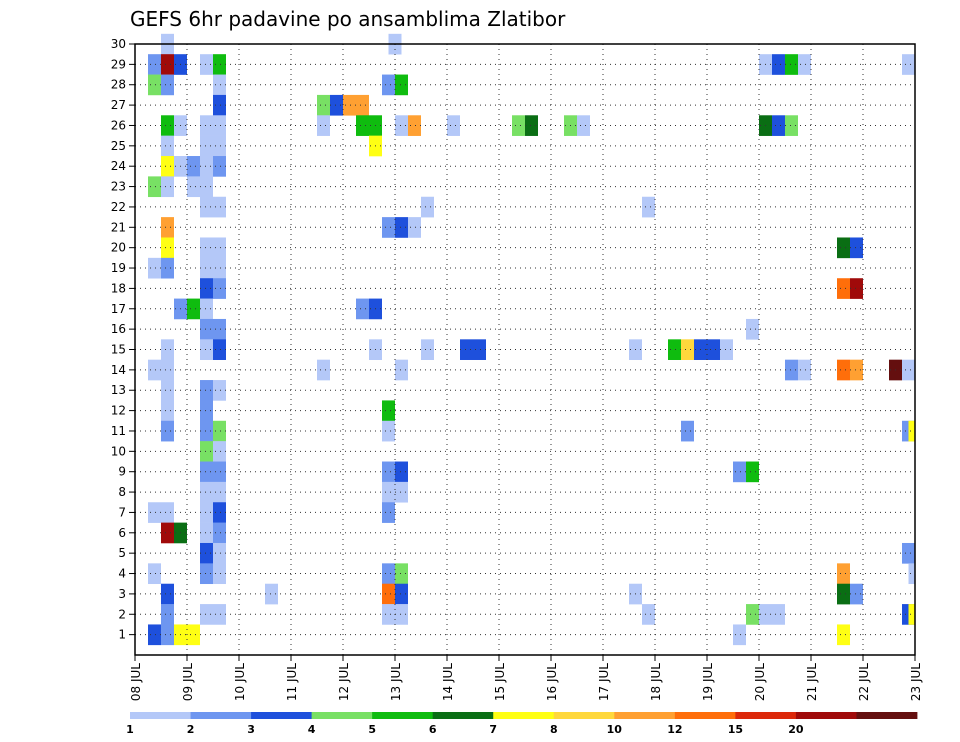 Image resolution: width=960 pixels, height=742 pixels. What do you see at coordinates (708, 682) in the screenshot?
I see `x-tick-label: 19 JUL` at bounding box center [708, 682].